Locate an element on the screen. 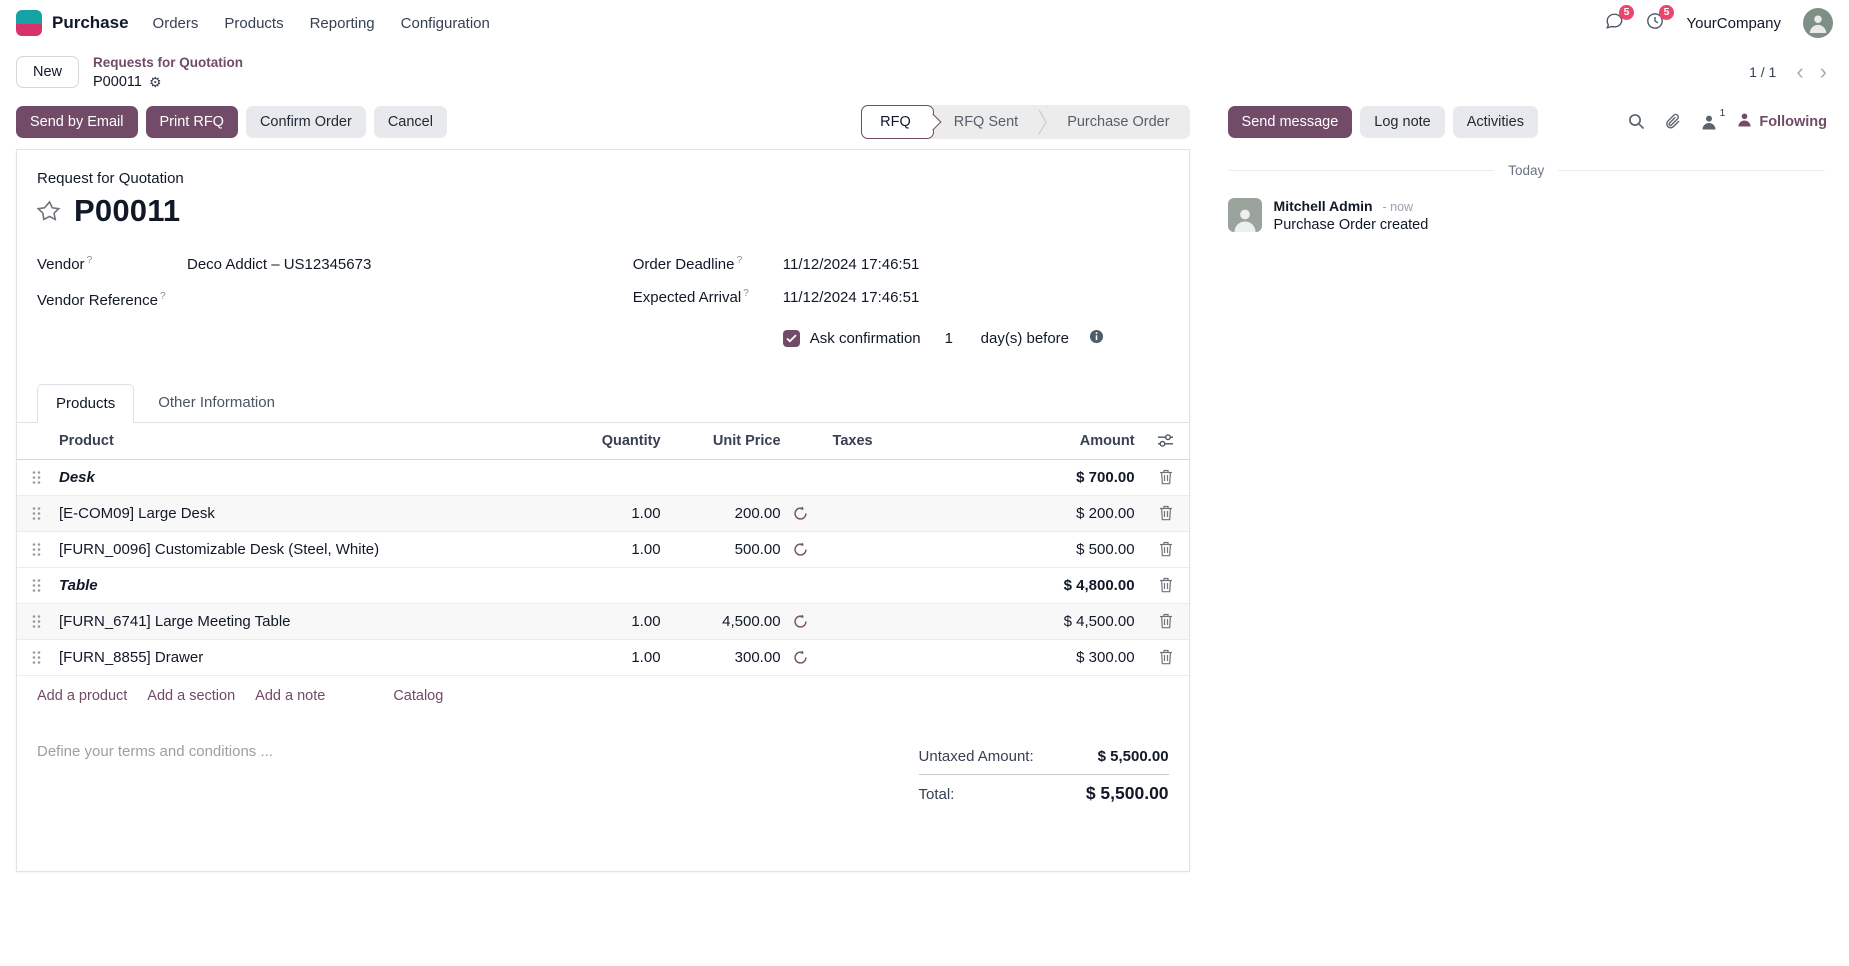 This screenshot has width=1849, height=966. amount-value: $ 200.00 is located at coordinates (1105, 513).